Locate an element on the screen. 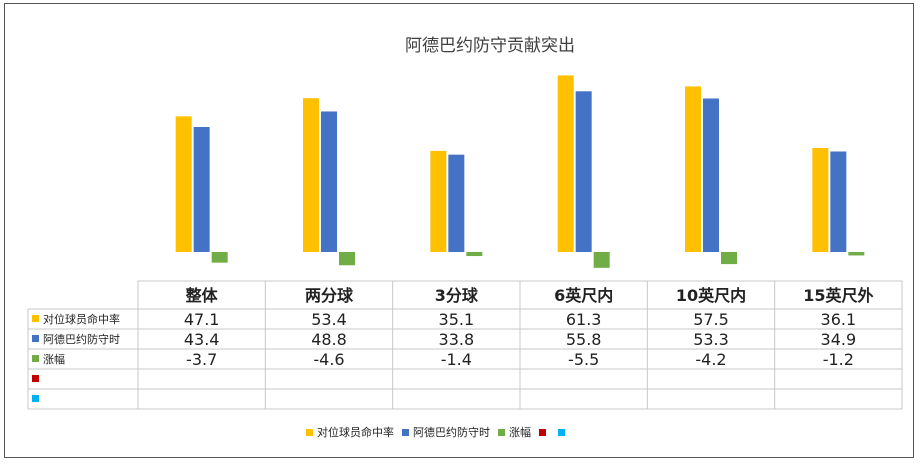  bar-阿德巴约防守时-3分球 is located at coordinates (456, 203).